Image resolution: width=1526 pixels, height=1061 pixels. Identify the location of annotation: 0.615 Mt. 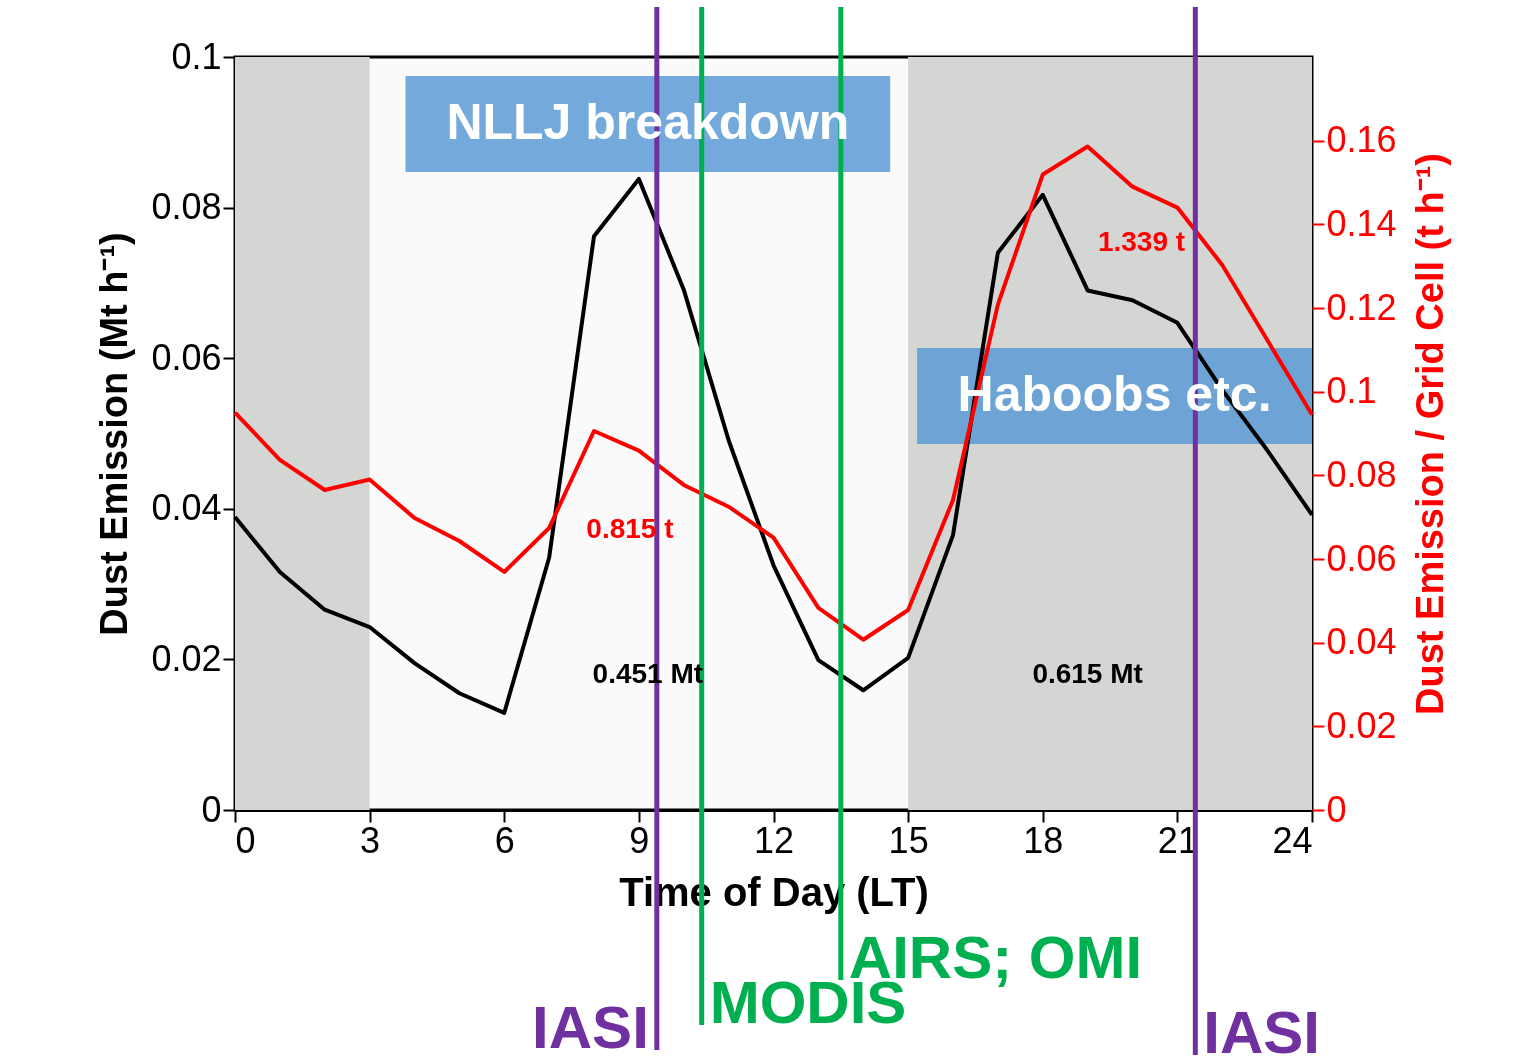
(1087, 673).